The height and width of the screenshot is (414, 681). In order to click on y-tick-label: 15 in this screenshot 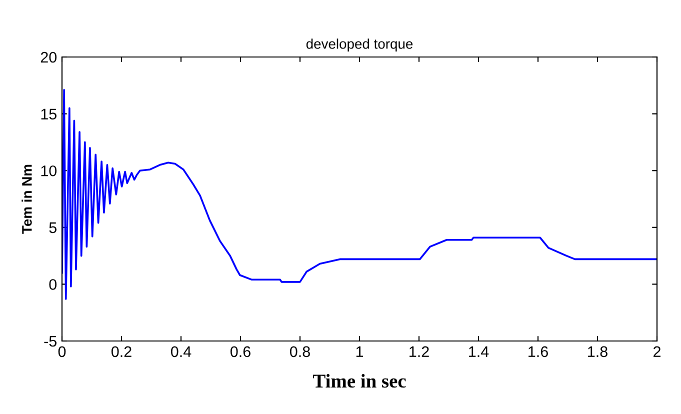, I will do `click(48, 114)`.